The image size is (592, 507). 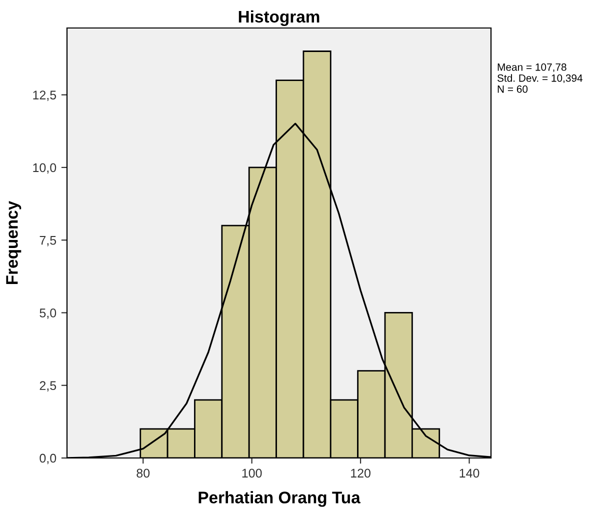 What do you see at coordinates (279, 18) in the screenshot?
I see `chart-title: Histogram` at bounding box center [279, 18].